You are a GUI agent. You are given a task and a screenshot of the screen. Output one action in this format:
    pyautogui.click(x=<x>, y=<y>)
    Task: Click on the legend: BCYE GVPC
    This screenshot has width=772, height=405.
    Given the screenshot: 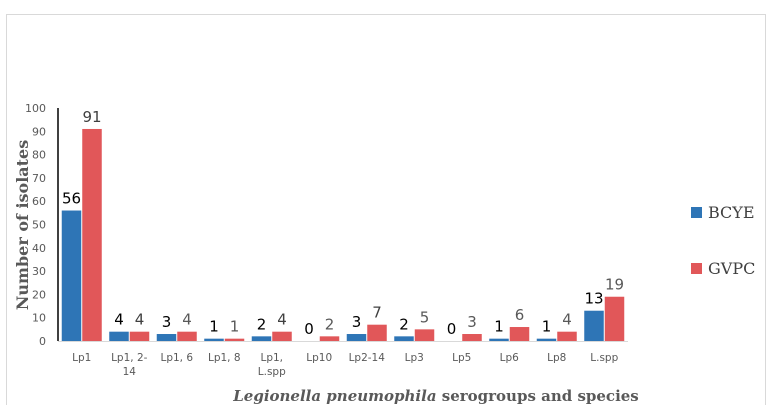 What is the action you would take?
    pyautogui.click(x=723, y=240)
    